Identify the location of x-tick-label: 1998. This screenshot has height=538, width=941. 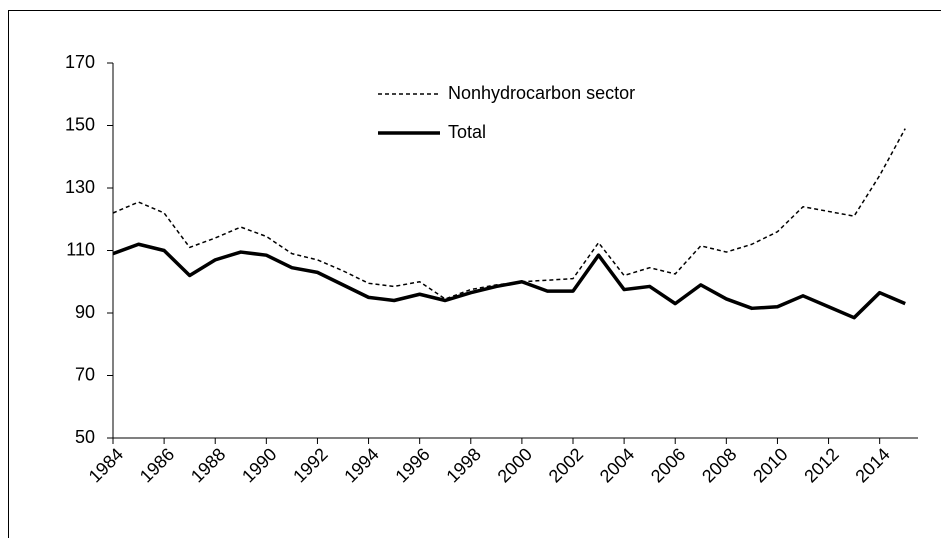
(464, 465).